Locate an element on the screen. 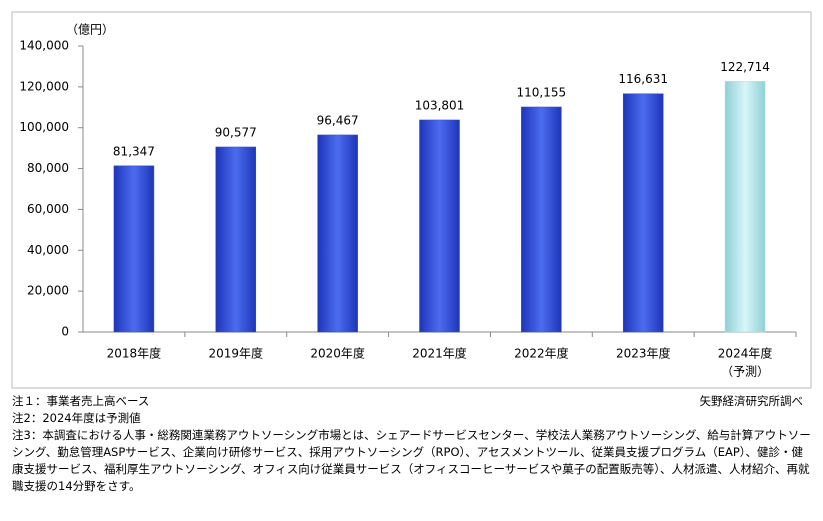  x-tick-label: 2018年度 is located at coordinates (134, 353).